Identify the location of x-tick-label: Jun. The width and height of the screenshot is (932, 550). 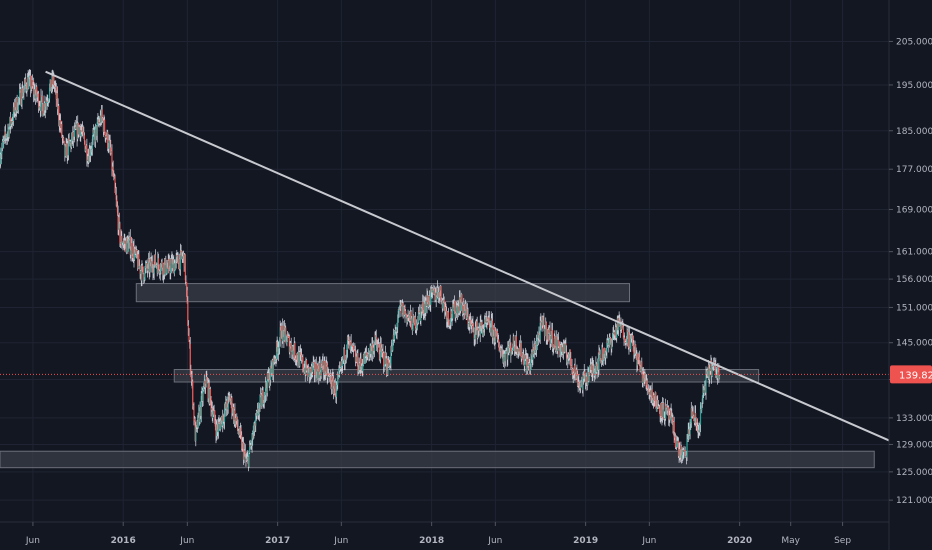
(340, 541).